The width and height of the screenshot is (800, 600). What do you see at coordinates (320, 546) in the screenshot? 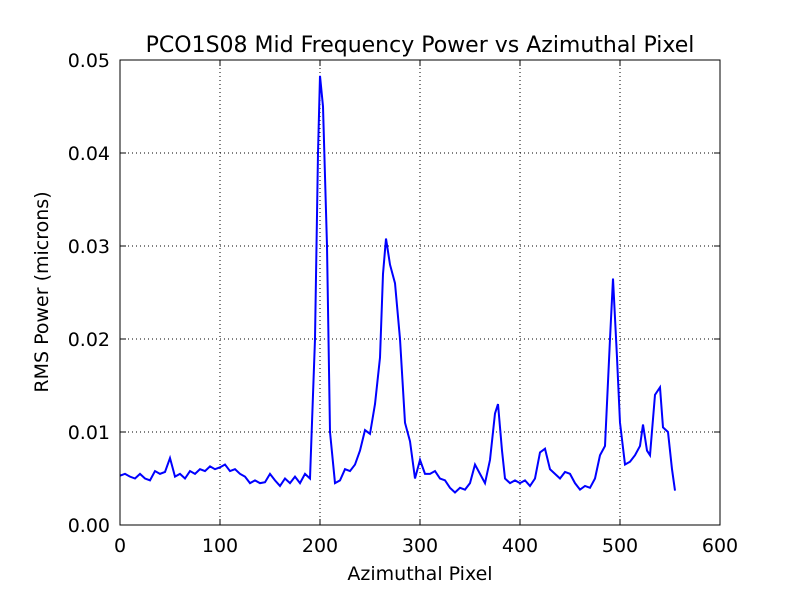
I see `x-tick-label: 200` at bounding box center [320, 546].